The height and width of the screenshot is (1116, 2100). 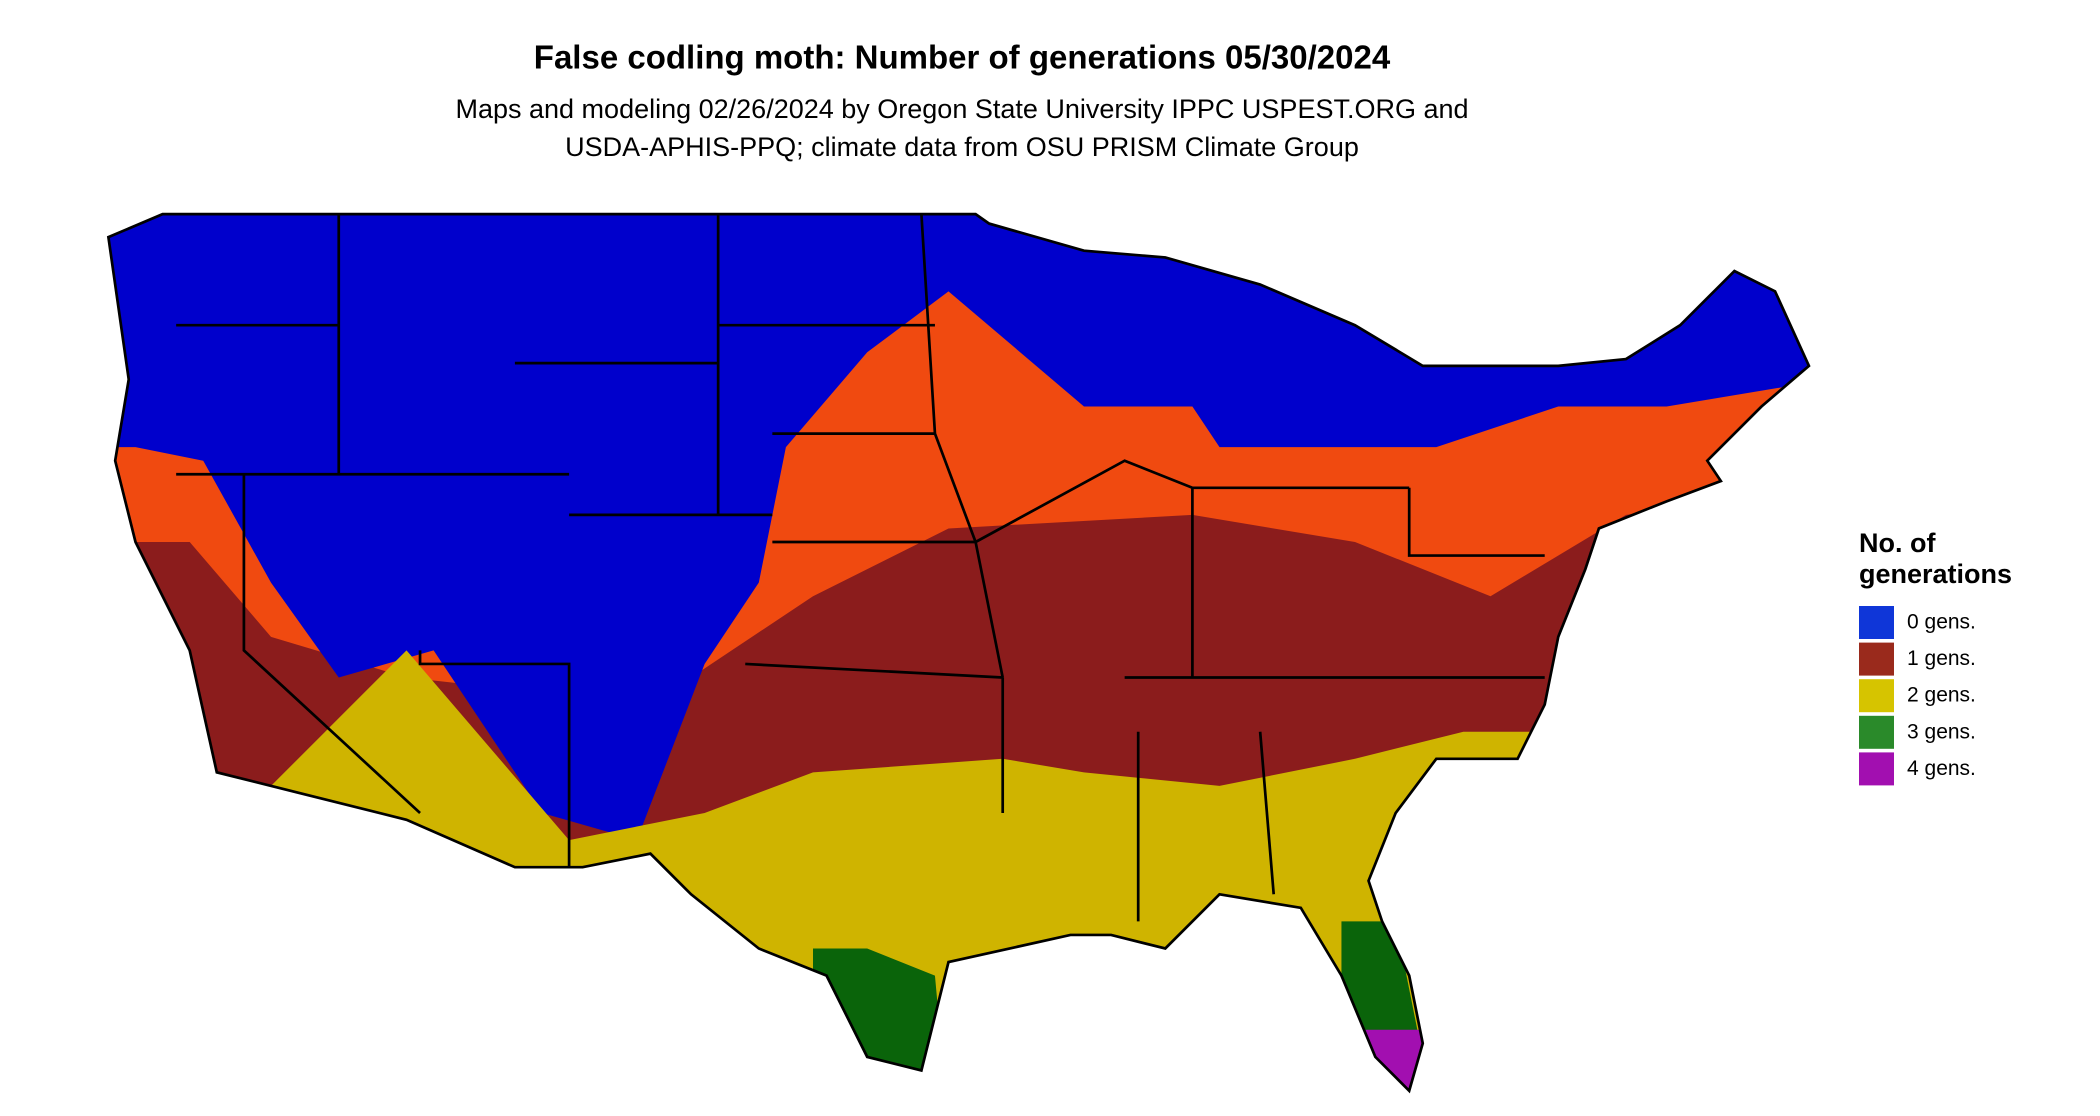 I want to click on legend-label: 4 gens., so click(x=1941, y=768).